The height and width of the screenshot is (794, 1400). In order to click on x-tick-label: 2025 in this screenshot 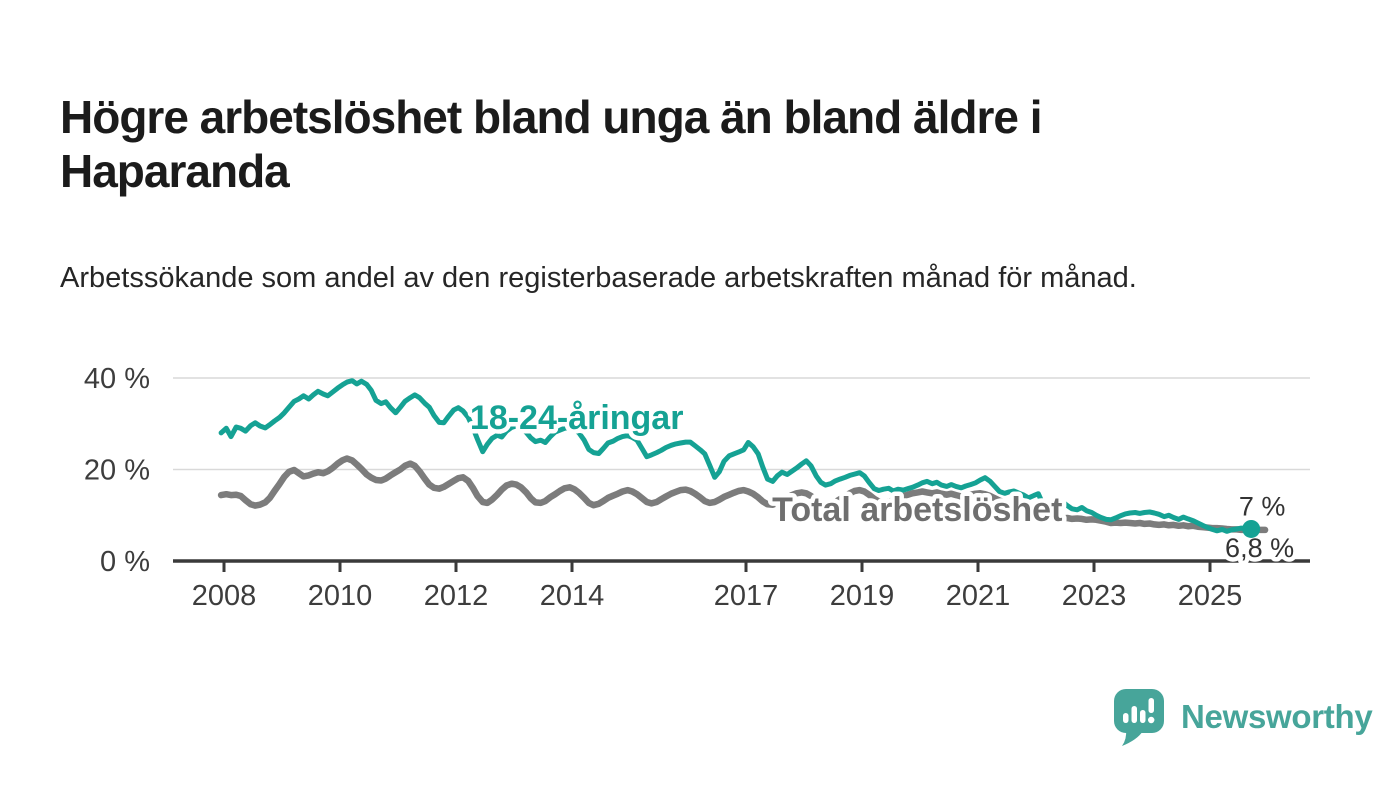, I will do `click(1210, 596)`.